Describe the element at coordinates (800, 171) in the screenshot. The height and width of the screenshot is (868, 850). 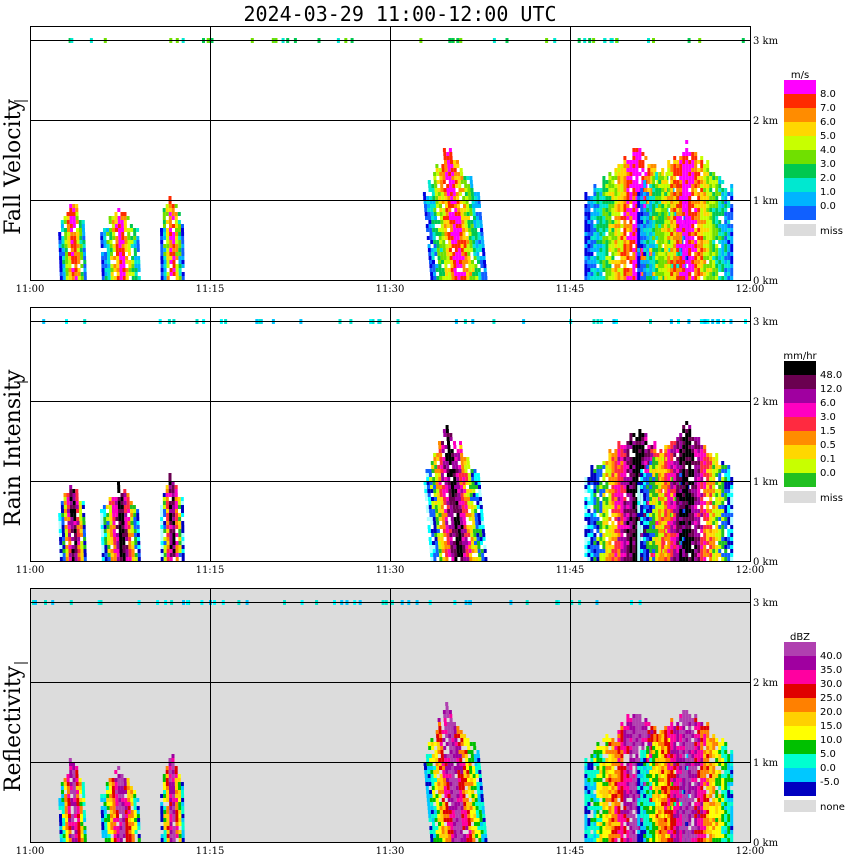
I see `colorbar-swatch` at that location.